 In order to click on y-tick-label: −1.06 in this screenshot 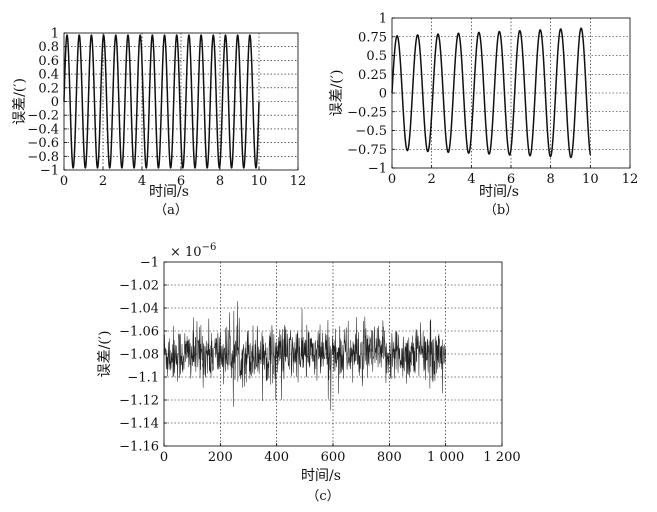, I will do `click(139, 332)`.